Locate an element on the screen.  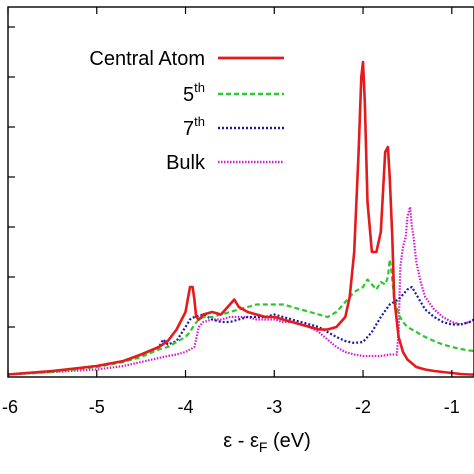
x-tick-label-3: -3 is located at coordinates (274, 407).